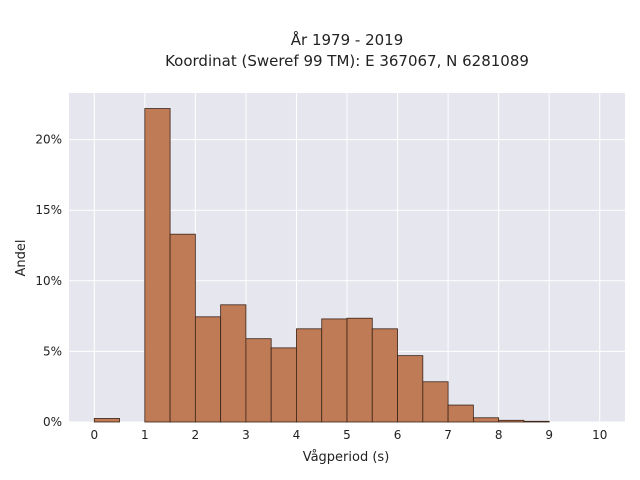 This screenshot has width=640, height=480. Describe the element at coordinates (94, 435) in the screenshot. I see `x-tick-label: 0` at that location.